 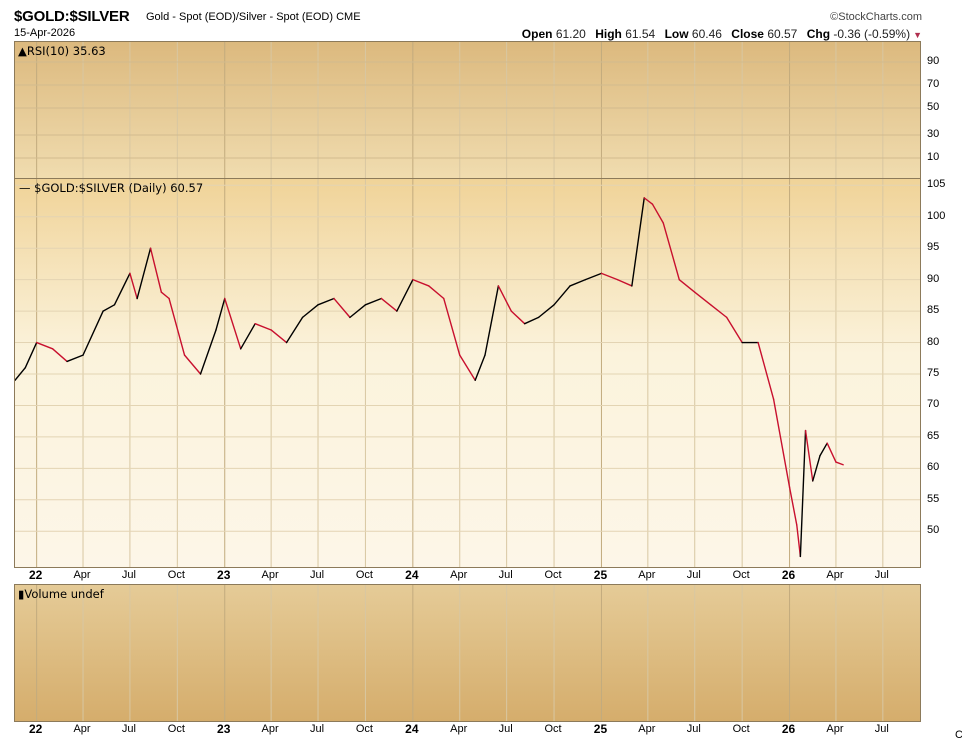 I want to click on date-axis-label: 23, so click(x=224, y=575).